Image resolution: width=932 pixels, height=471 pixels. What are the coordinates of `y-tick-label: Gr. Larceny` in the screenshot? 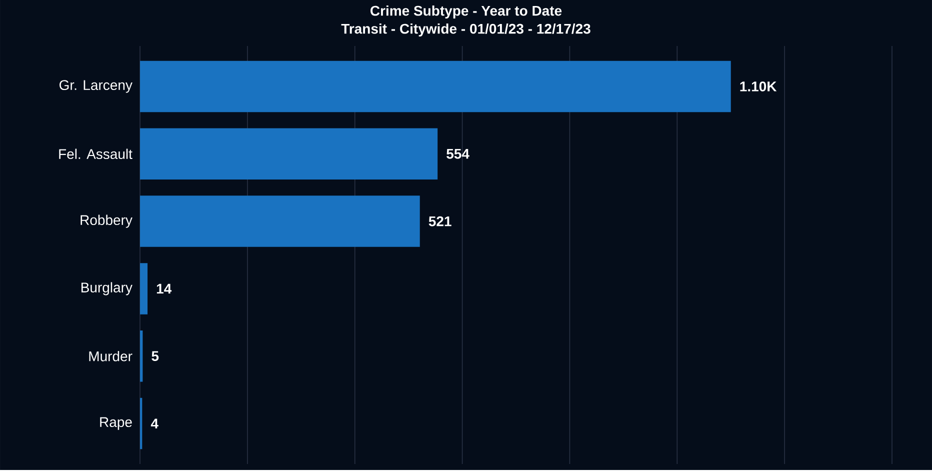 It's located at (96, 86).